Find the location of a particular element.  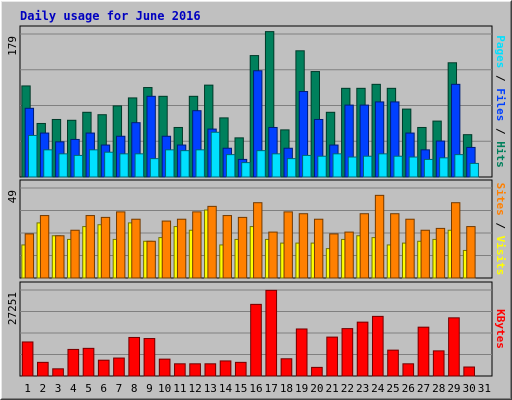

x-tick-label-day-6: 6 is located at coordinates (103, 388).